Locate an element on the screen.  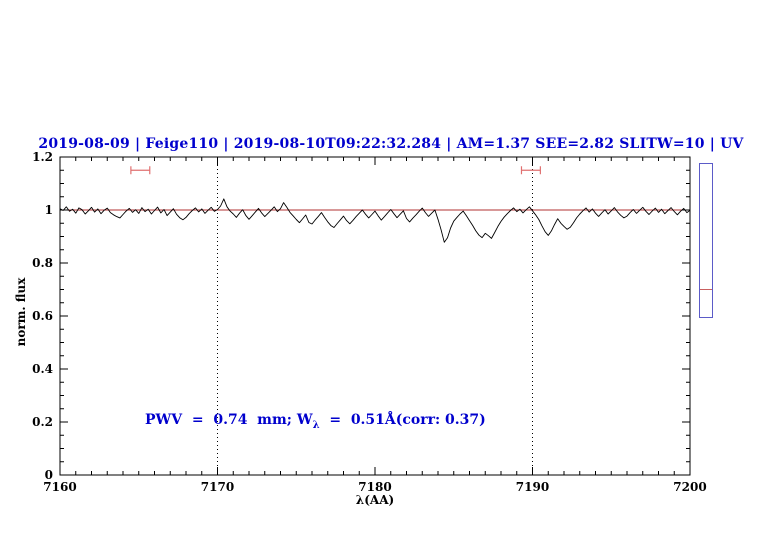
x-tick-label: 7160 is located at coordinates (59, 487).